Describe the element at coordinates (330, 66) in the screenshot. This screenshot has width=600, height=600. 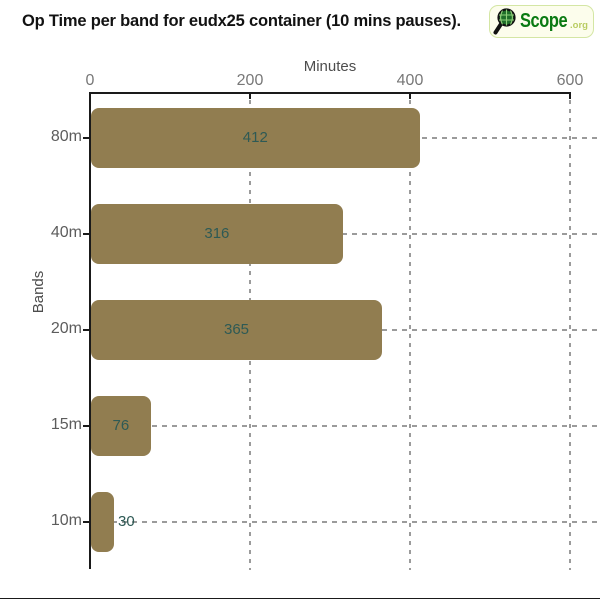
I see `x-axis-title: Minutes` at that location.